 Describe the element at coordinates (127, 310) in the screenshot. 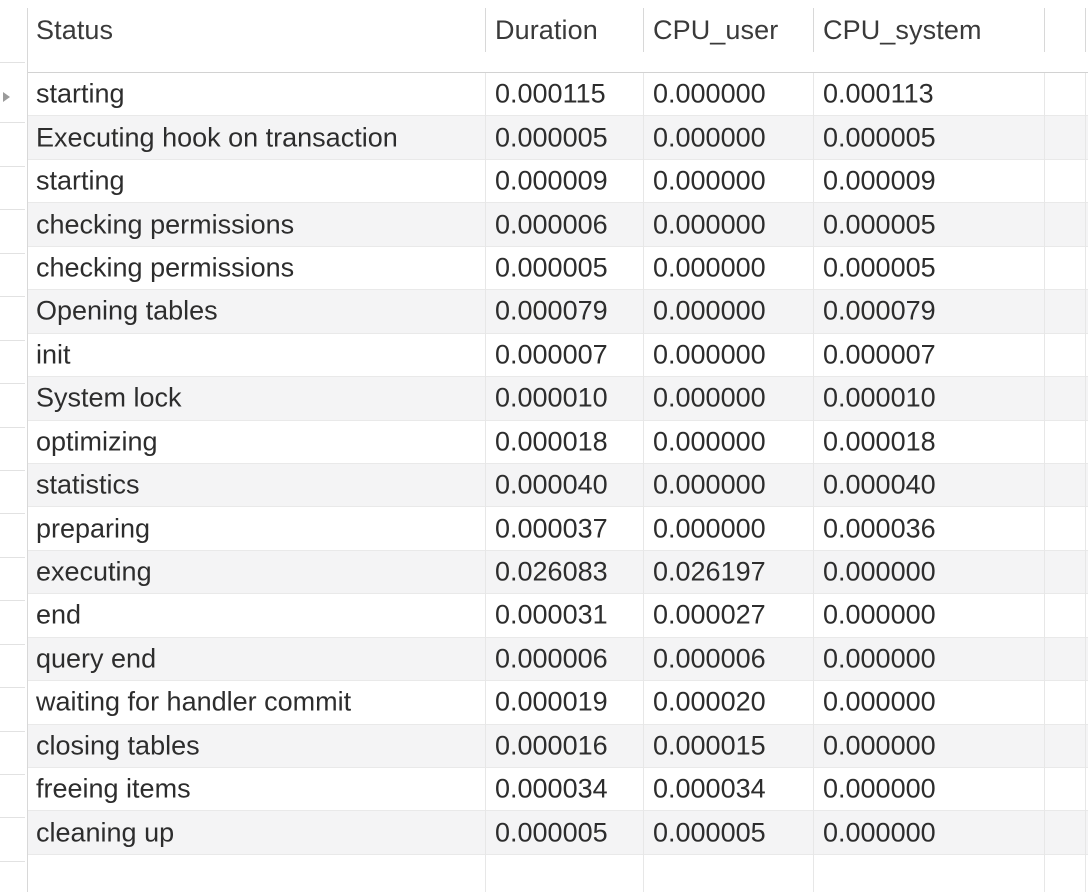

I see `cell-status: Opening tables` at that location.